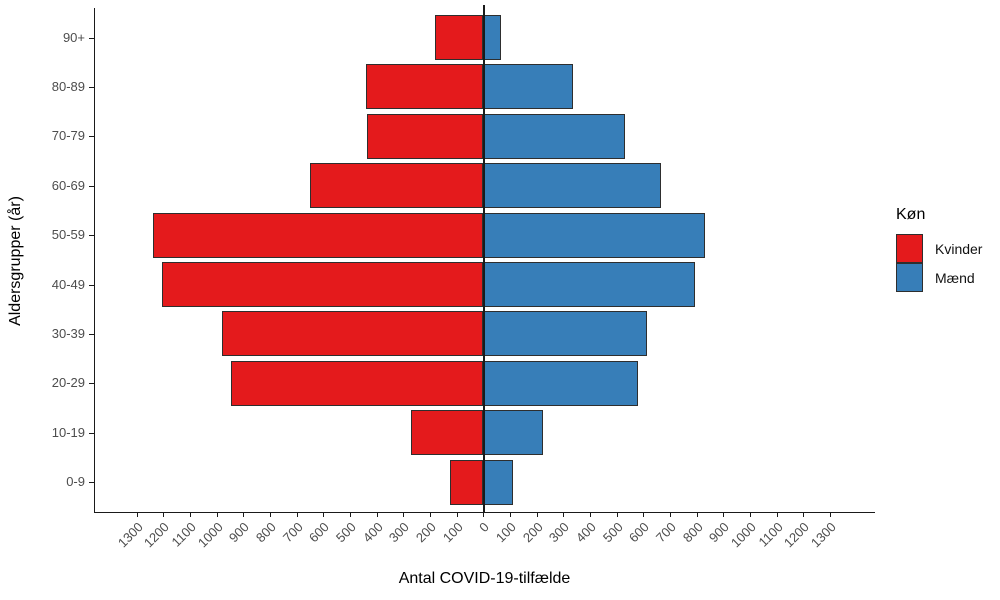  Describe the element at coordinates (483, 259) in the screenshot. I see `zero-baseline` at that location.